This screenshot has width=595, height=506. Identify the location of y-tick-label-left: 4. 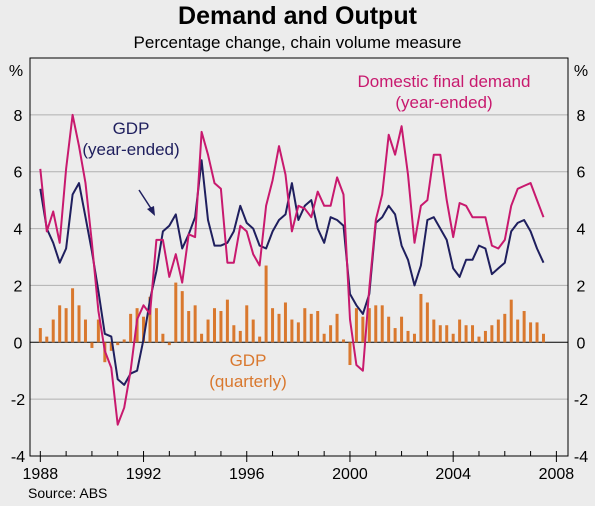
(18, 230).